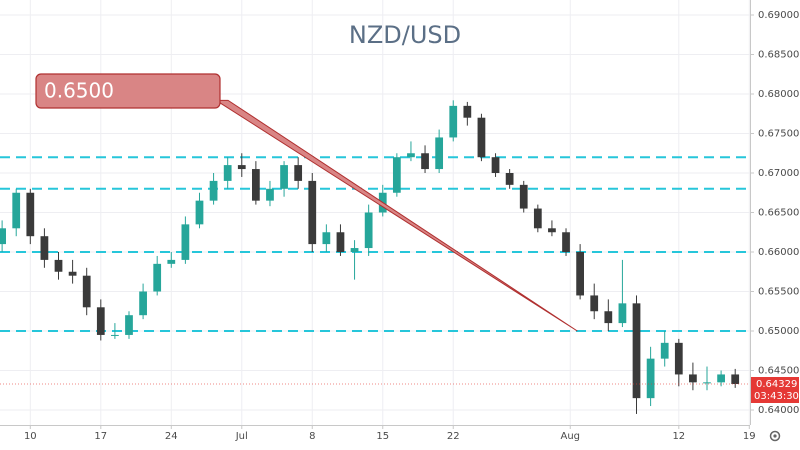  Describe the element at coordinates (570, 436) in the screenshot. I see `x-tick-label: Aug` at that location.